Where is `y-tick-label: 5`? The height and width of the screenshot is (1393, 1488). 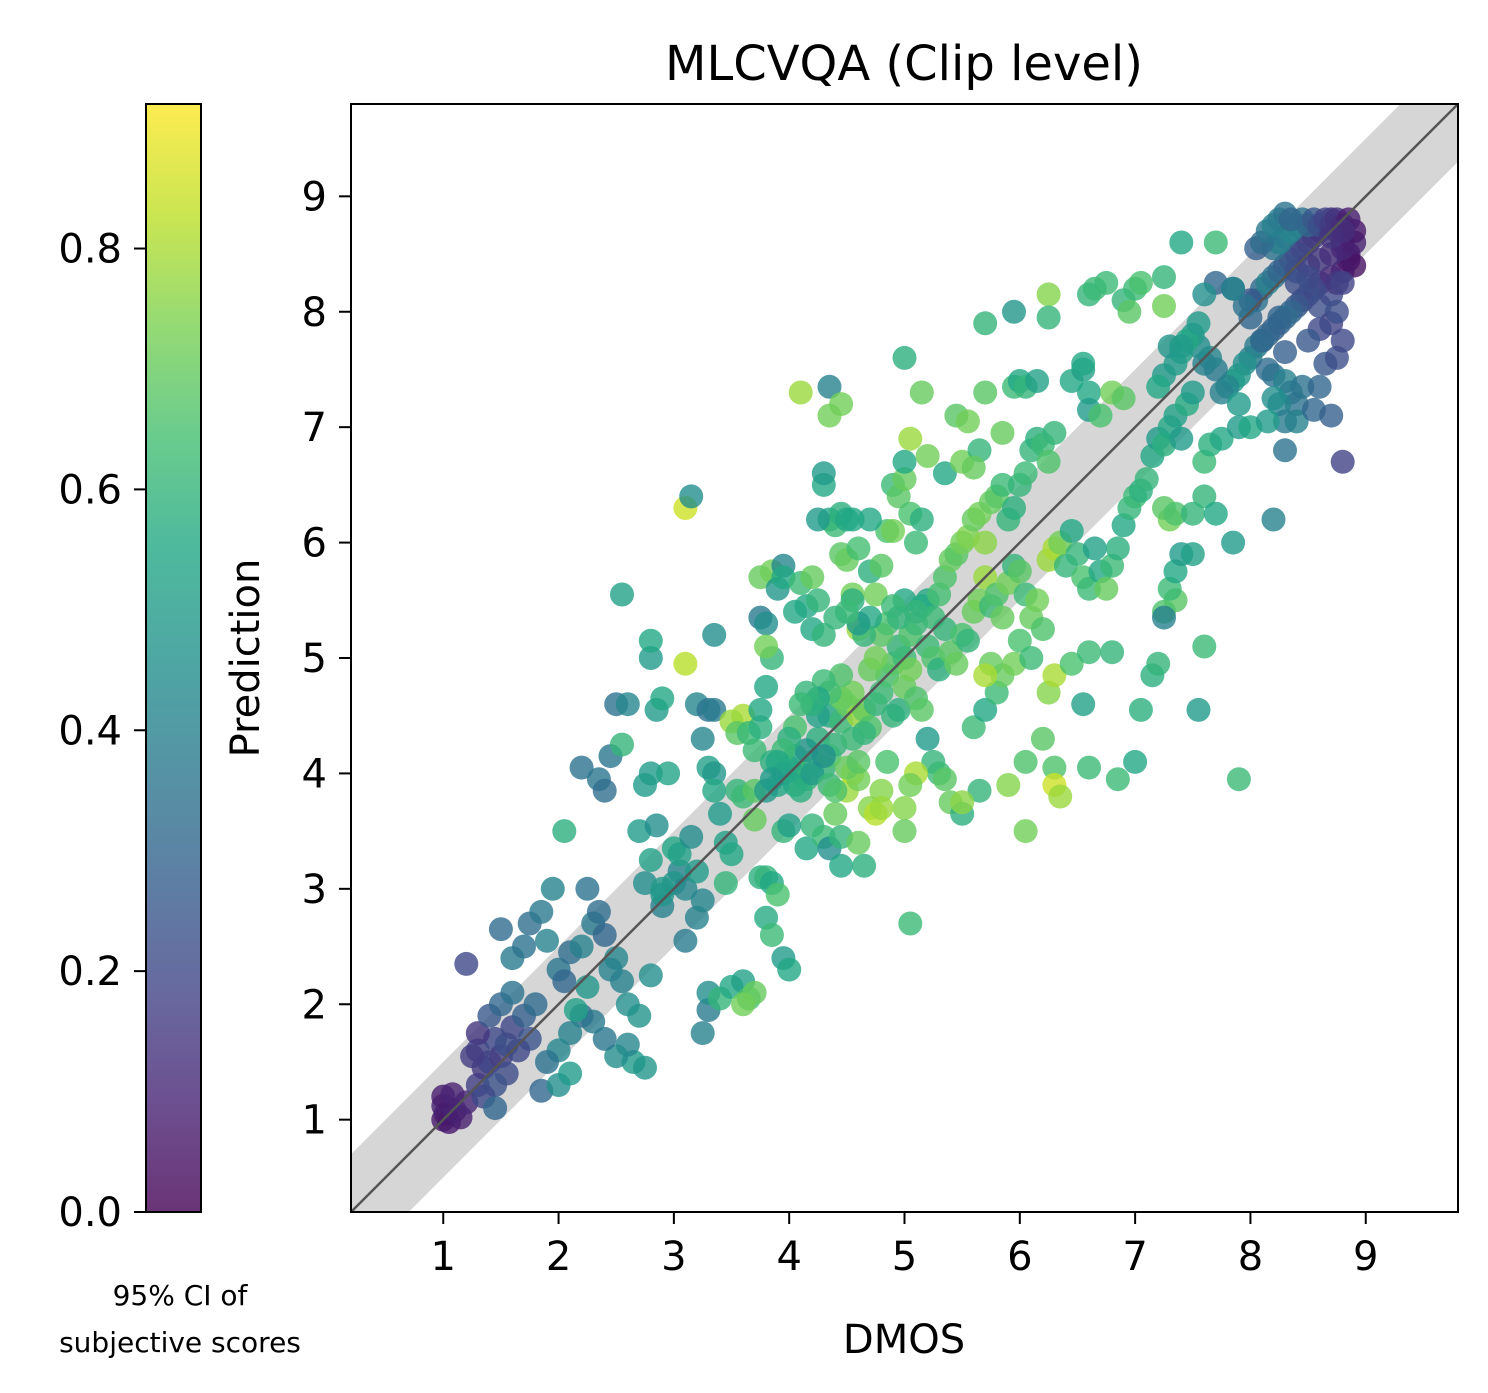
y-tick-label: 5 is located at coordinates (314, 659).